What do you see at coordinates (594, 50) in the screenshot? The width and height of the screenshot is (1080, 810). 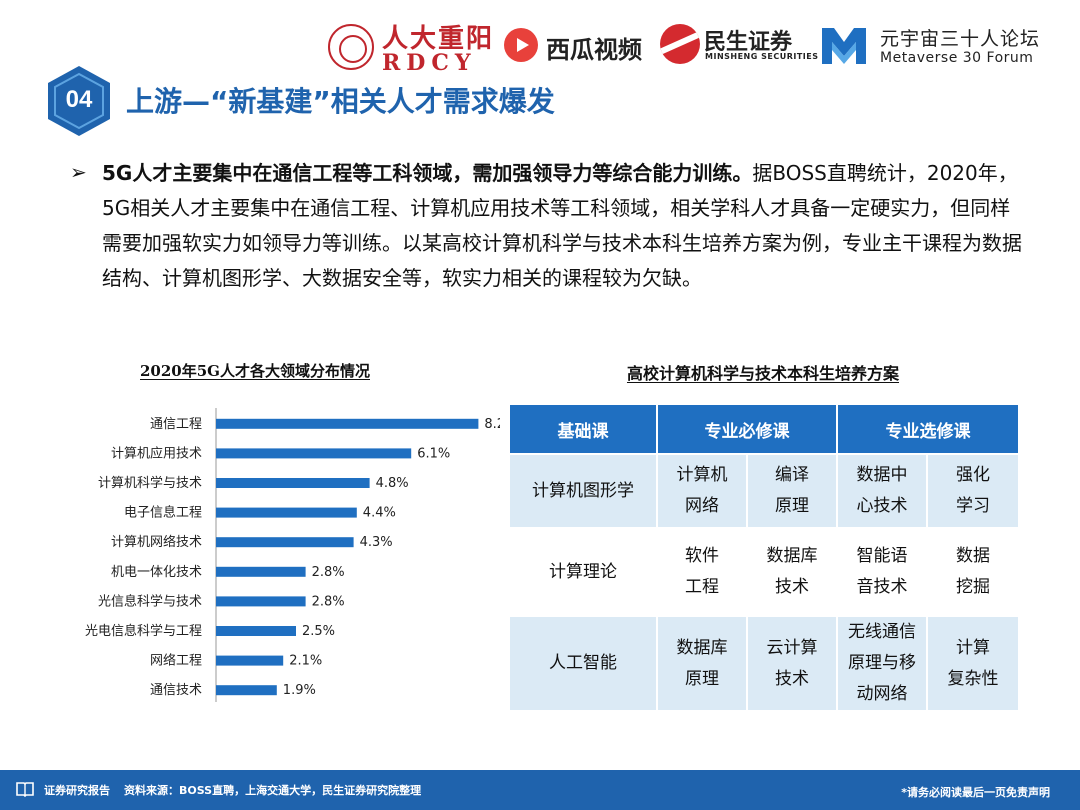 I see `xigua-logo-text: 西瓜视频` at bounding box center [594, 50].